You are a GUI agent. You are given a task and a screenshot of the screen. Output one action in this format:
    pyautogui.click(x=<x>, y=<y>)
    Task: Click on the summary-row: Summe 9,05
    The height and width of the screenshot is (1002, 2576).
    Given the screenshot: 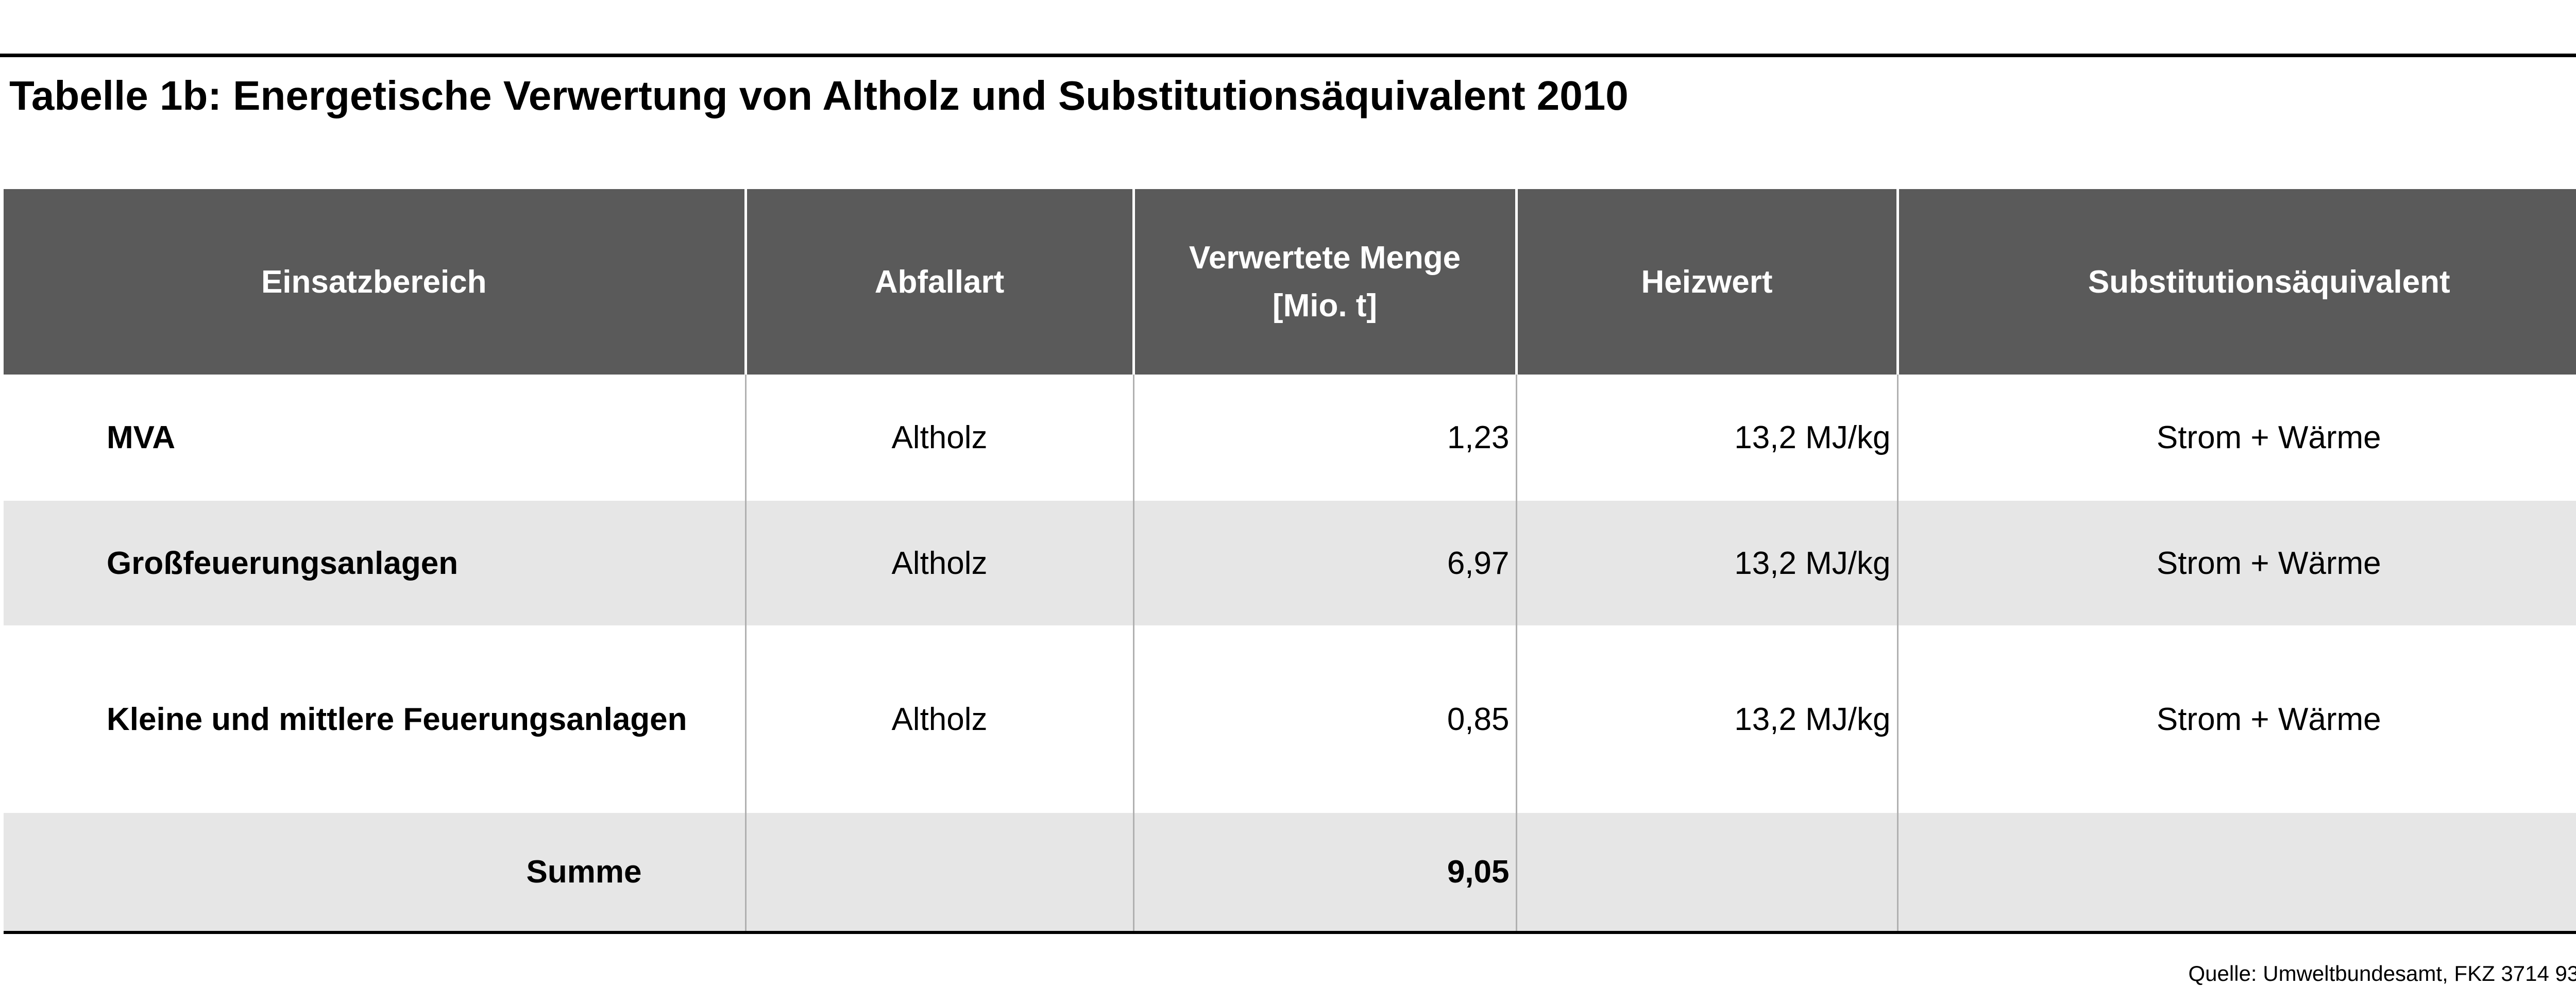 What is the action you would take?
    pyautogui.click(x=1290, y=874)
    